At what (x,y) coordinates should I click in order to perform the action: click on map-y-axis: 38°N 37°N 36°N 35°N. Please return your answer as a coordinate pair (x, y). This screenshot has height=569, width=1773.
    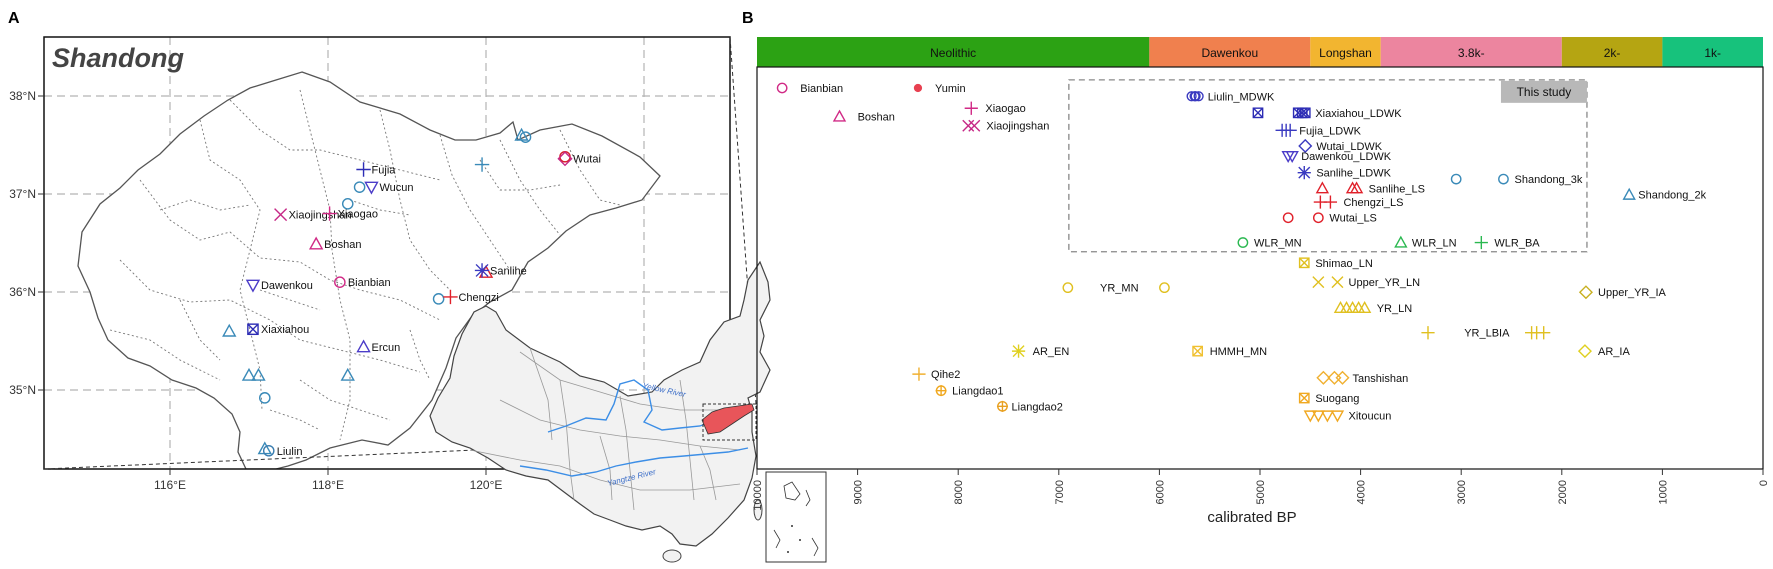
    Looking at the image, I should click on (26, 243).